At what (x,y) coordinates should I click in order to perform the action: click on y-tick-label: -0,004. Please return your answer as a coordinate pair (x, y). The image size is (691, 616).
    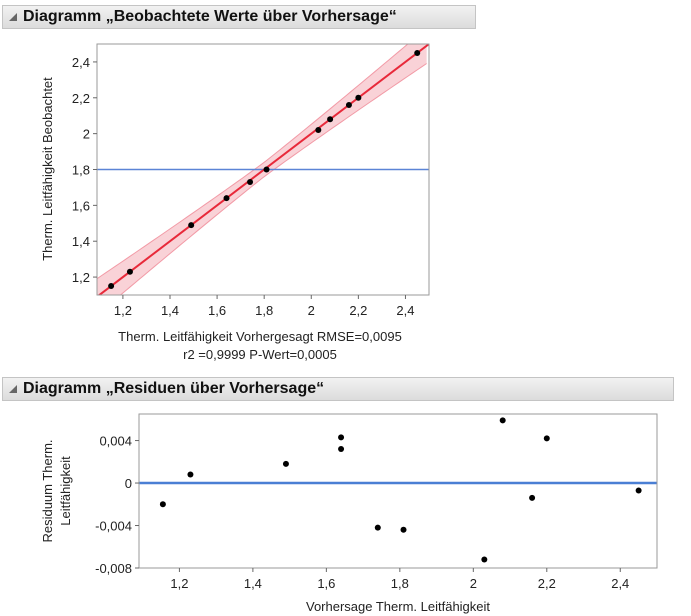
    Looking at the image, I should click on (113, 526).